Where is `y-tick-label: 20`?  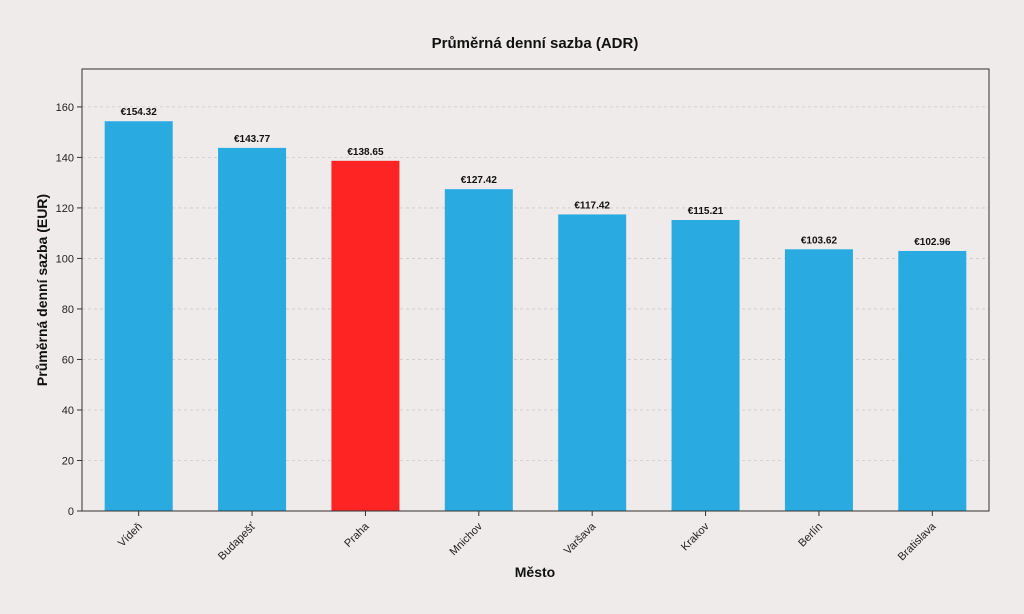 y-tick-label: 20 is located at coordinates (68, 461).